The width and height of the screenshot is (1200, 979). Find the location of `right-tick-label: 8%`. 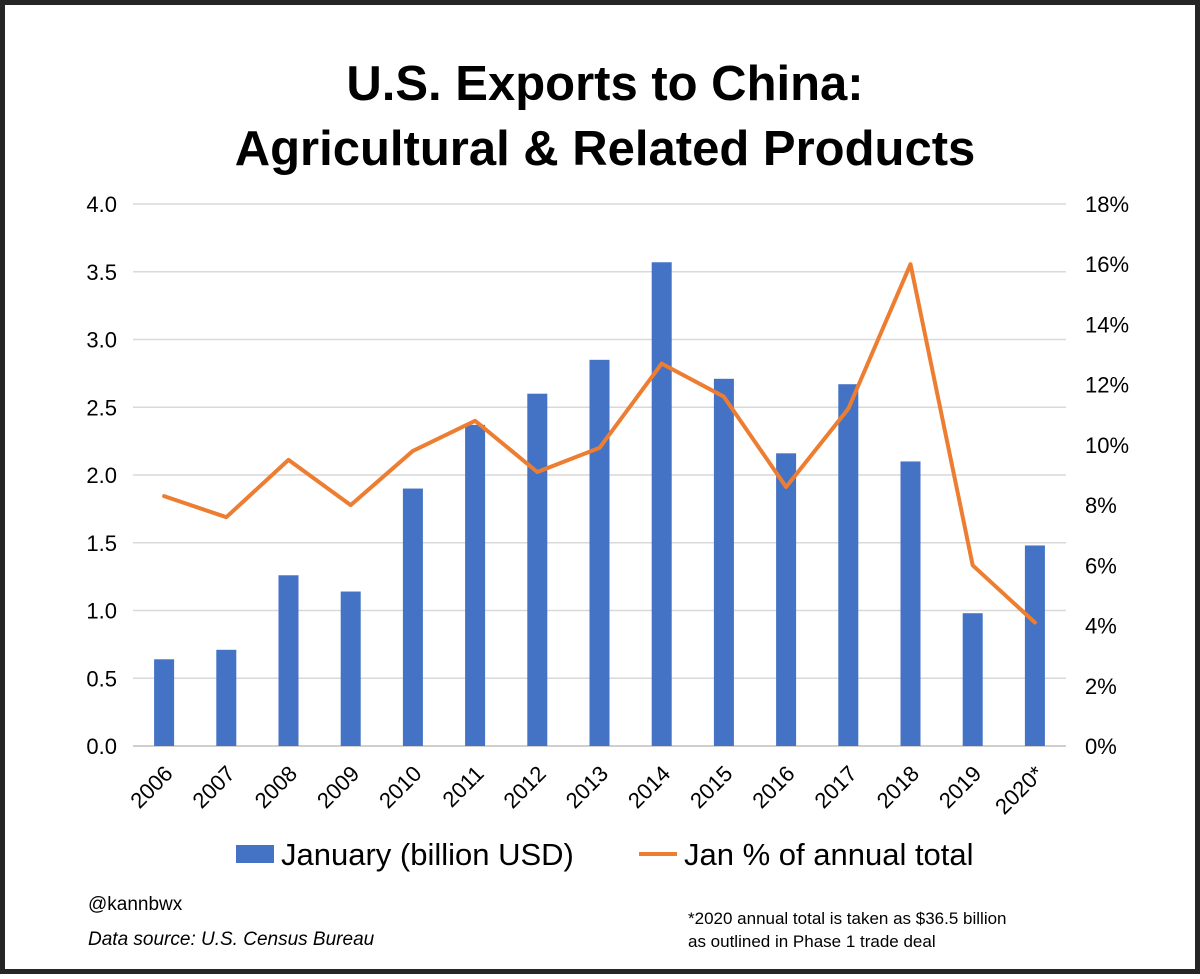

right-tick-label: 8% is located at coordinates (1101, 505).